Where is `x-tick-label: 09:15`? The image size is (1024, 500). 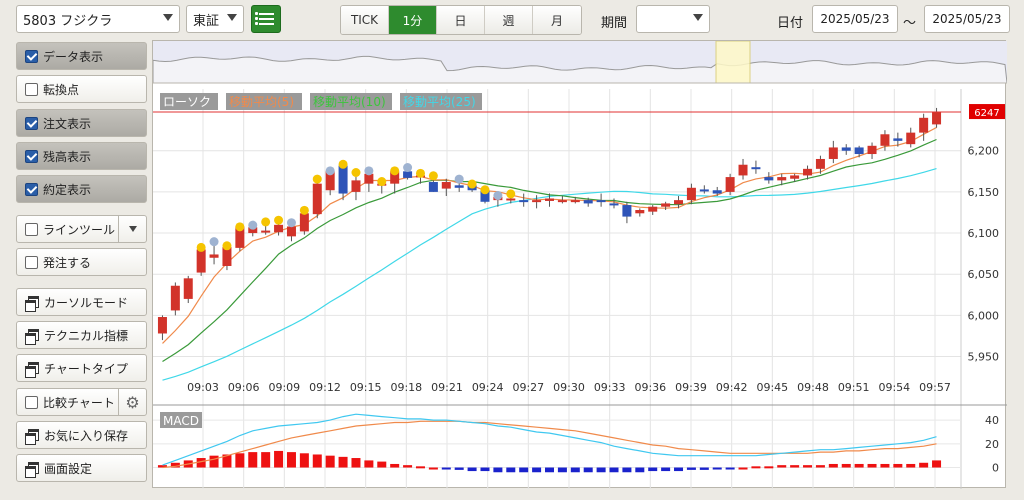 x-tick-label: 09:15 is located at coordinates (366, 387).